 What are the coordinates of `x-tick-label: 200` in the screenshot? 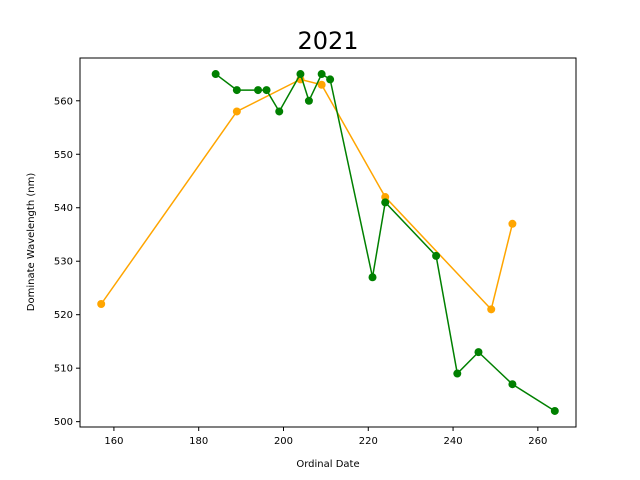 It's located at (283, 441).